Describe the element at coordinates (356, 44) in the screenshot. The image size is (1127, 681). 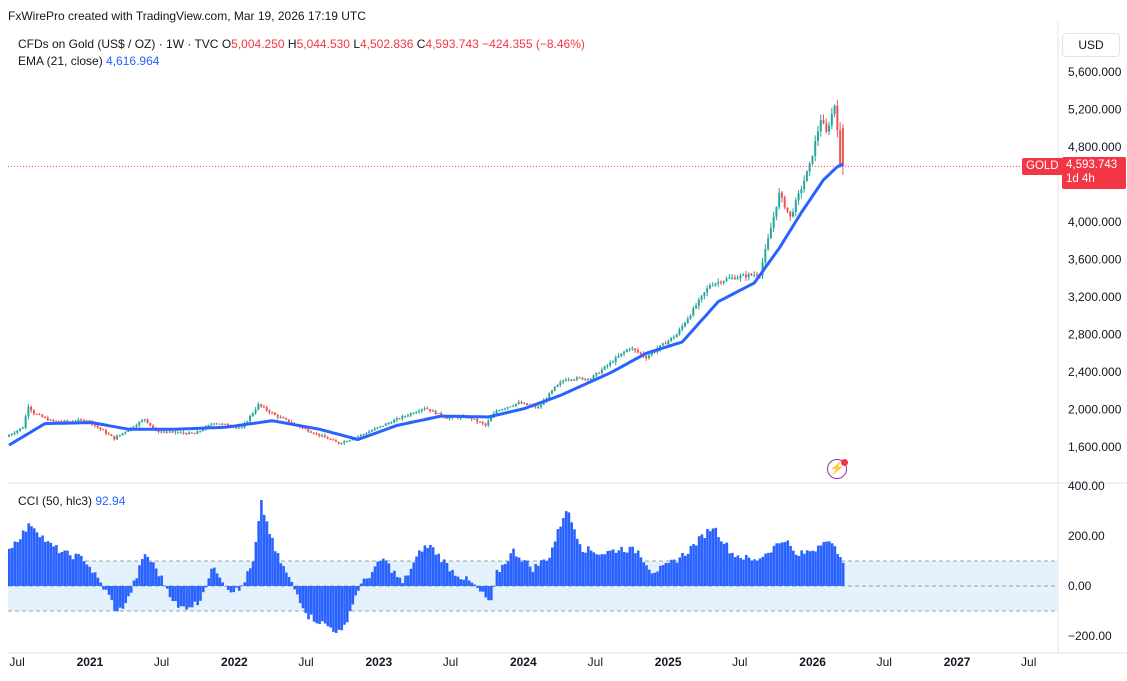
I see `low-label: L` at that location.